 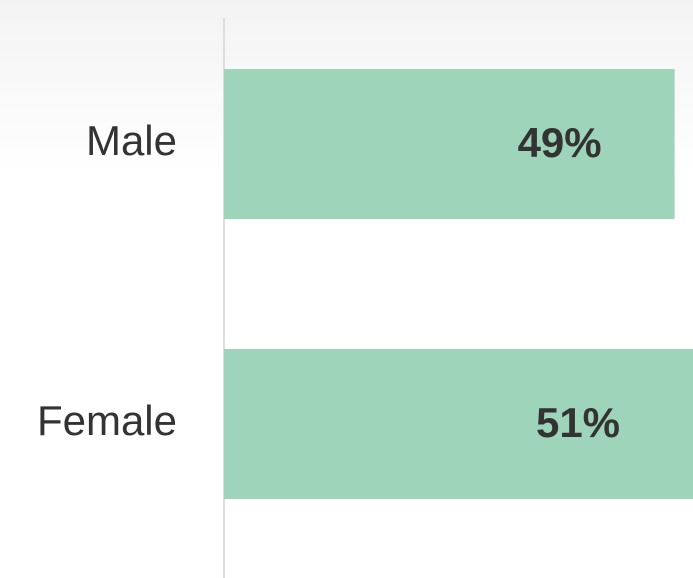 What do you see at coordinates (560, 142) in the screenshot?
I see `value-label: 49%` at bounding box center [560, 142].